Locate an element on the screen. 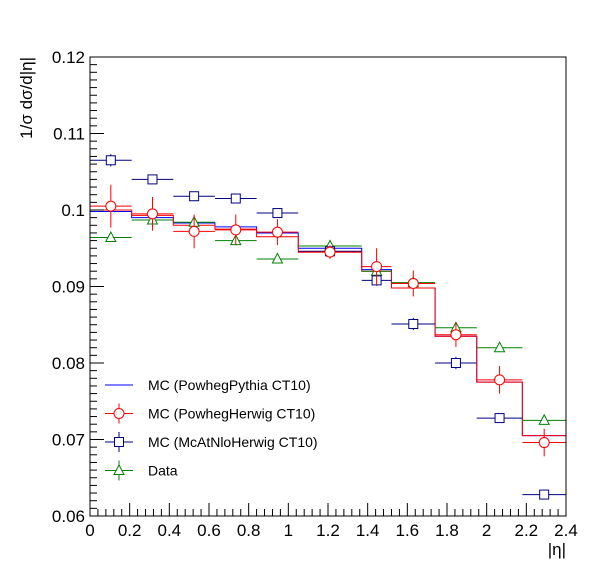  legend-item: MC (PowhegHerwig CT10) is located at coordinates (210, 413).